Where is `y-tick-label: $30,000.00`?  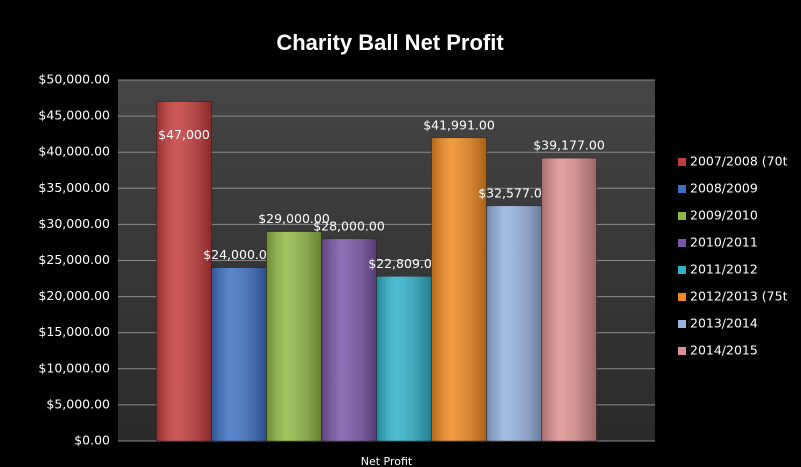 y-tick-label: $30,000.00 is located at coordinates (74, 223).